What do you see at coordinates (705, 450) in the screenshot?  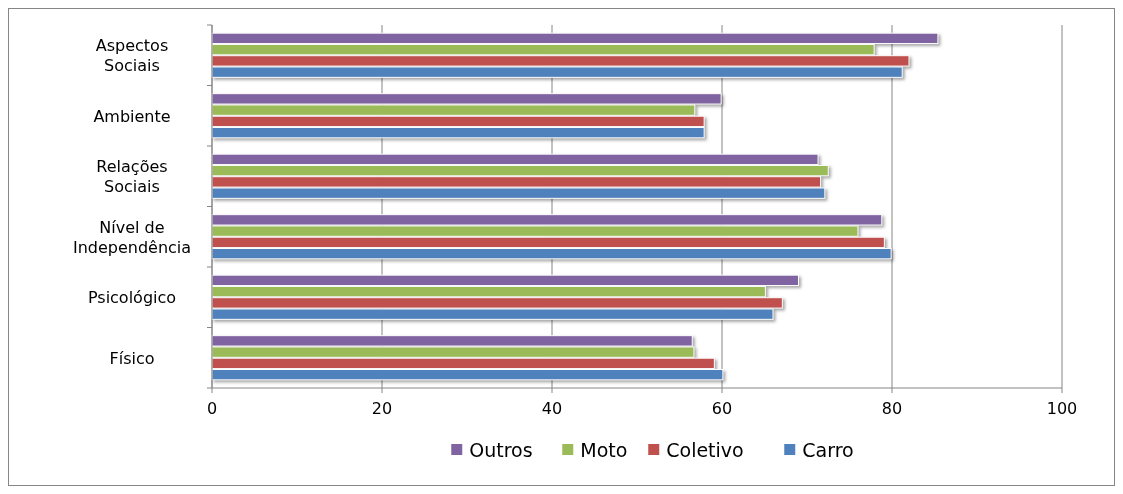 I see `legend-label: Coletivo` at bounding box center [705, 450].